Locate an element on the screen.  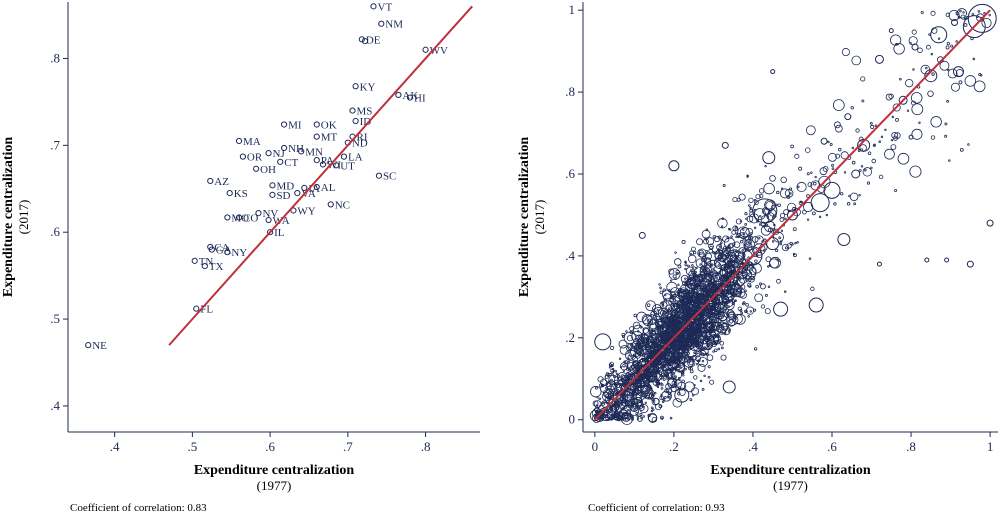
point-label: KY is located at coordinates (368, 87).